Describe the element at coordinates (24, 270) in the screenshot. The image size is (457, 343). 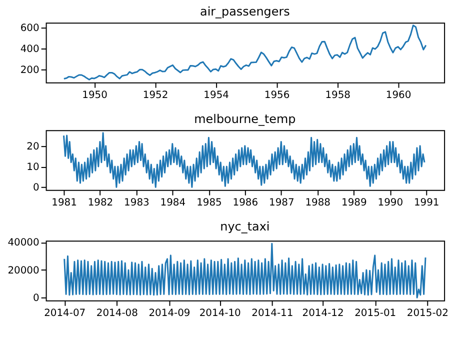
I see `y-tick-label: 20000` at that location.